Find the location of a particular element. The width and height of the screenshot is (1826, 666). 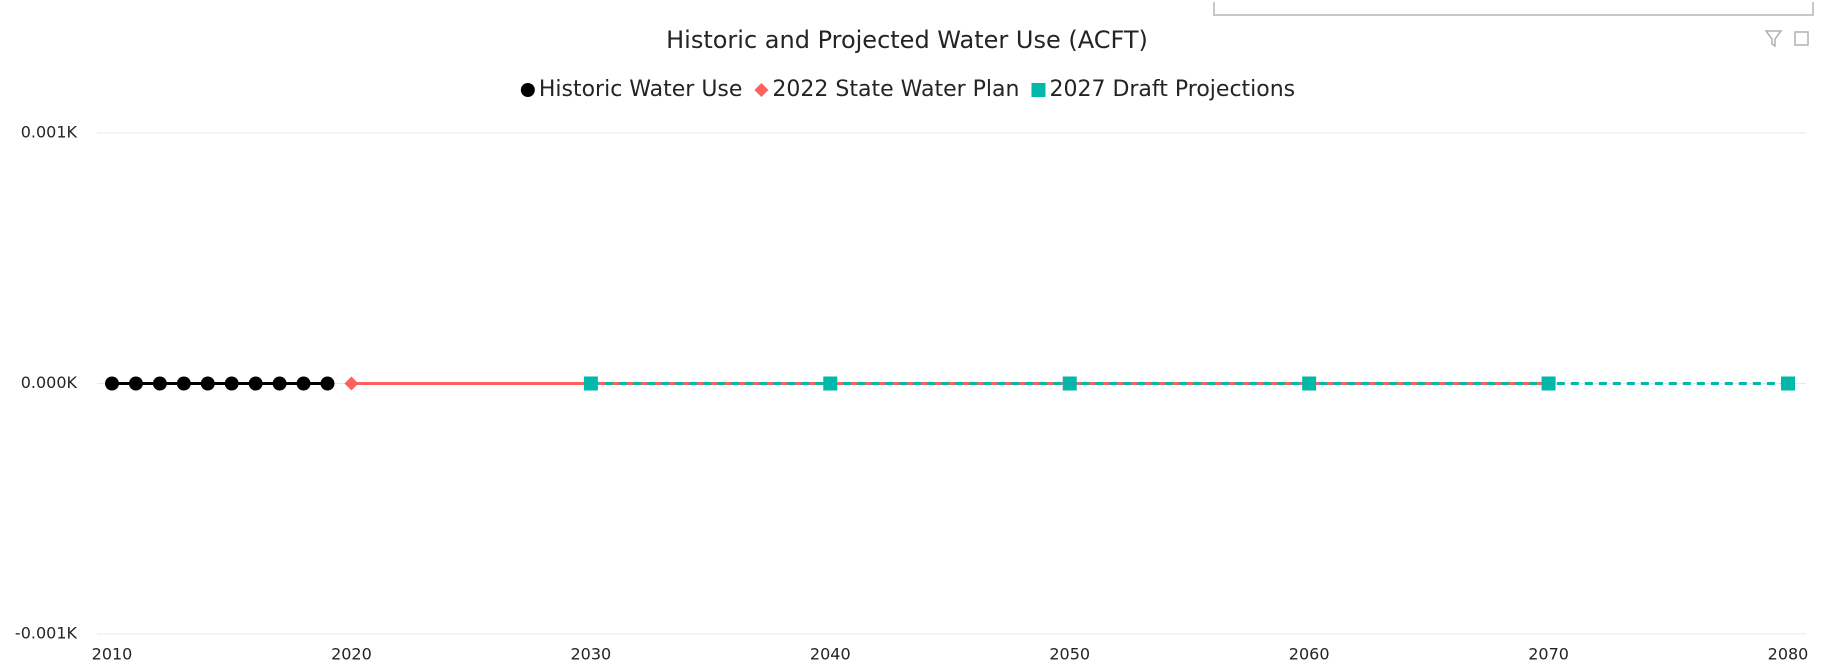

legend-label: 2022 State Water Plan is located at coordinates (895, 89).